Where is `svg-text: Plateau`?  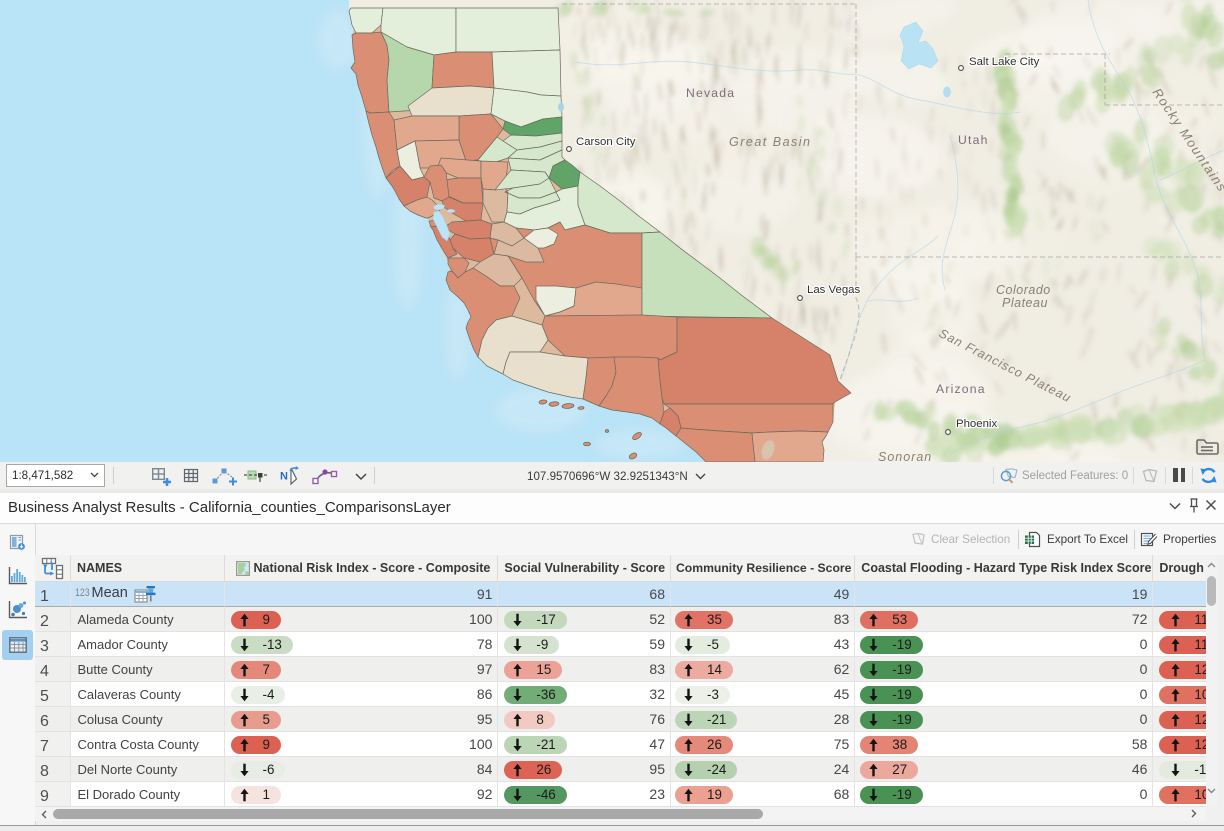
svg-text: Plateau is located at coordinates (1025, 303).